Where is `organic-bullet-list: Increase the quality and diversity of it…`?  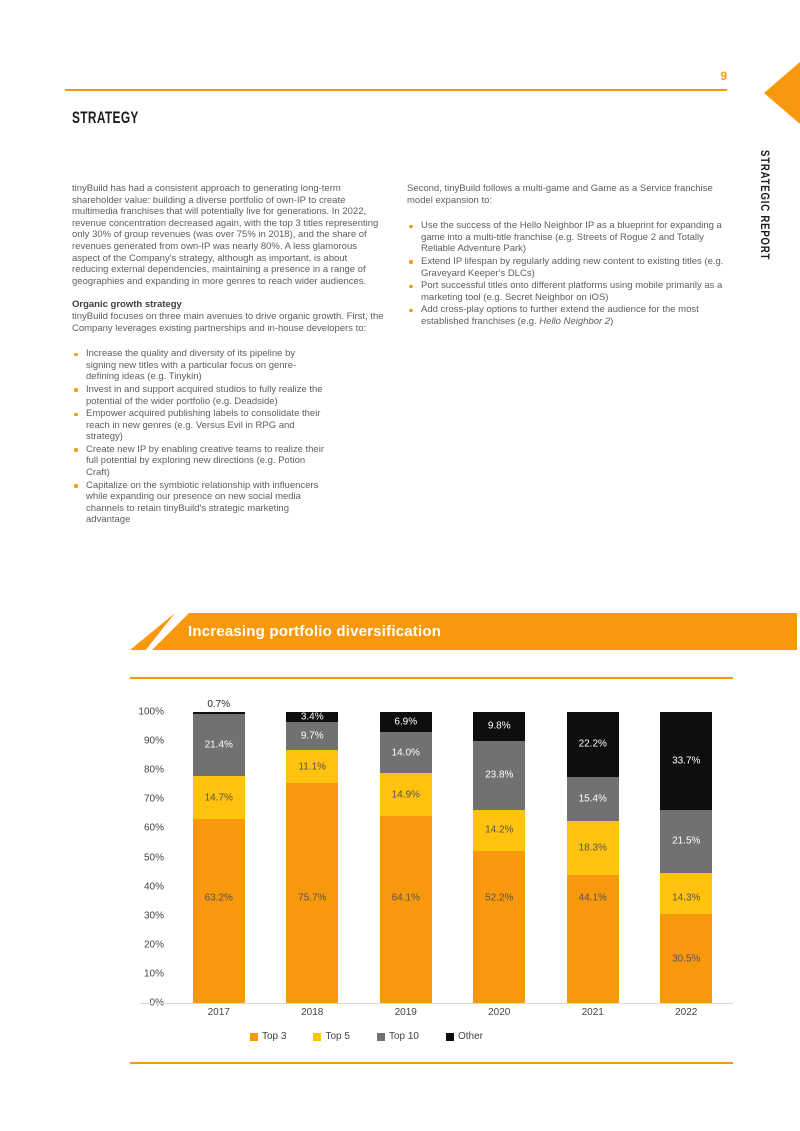 organic-bullet-list: Increase the quality and diversity of it… is located at coordinates (198, 437).